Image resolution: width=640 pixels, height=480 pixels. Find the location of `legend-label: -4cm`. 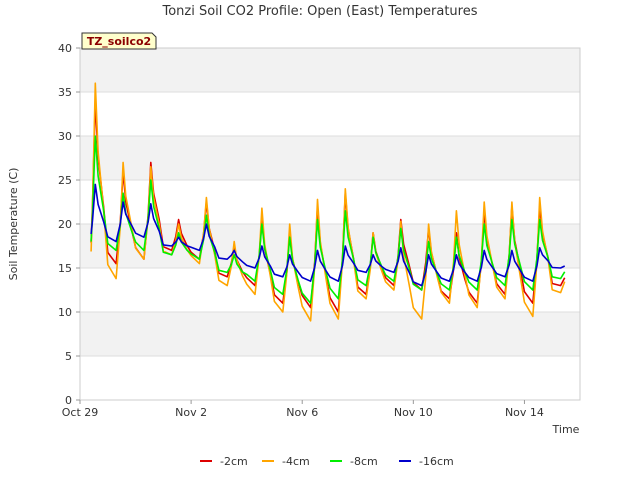

legend-label: -4cm is located at coordinates (296, 461).